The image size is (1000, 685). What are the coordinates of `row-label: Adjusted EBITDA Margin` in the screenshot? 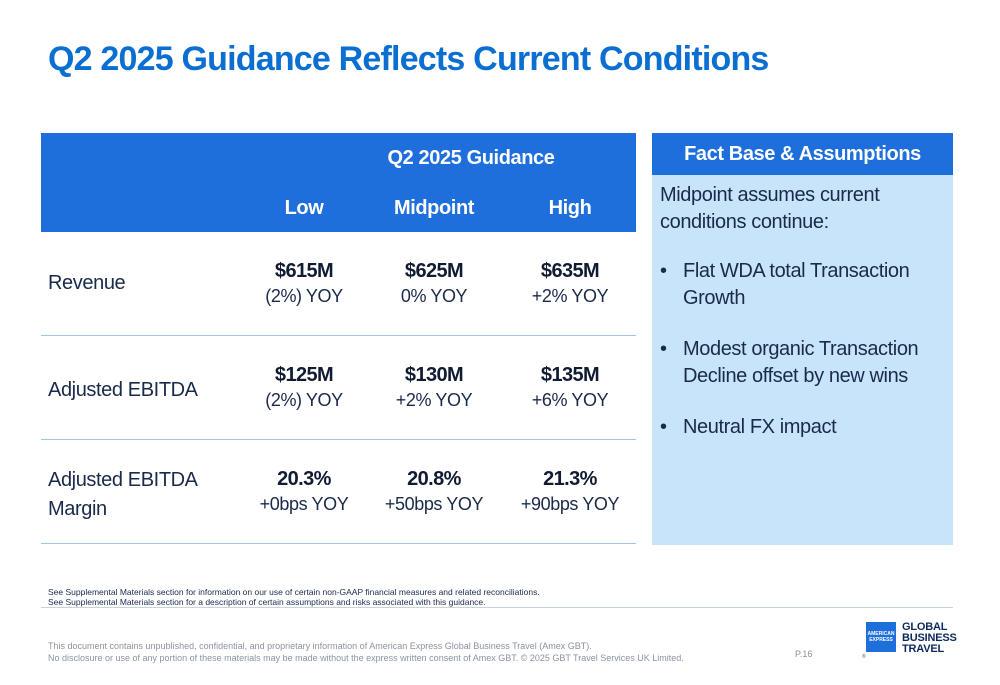 It's located at (123, 495).